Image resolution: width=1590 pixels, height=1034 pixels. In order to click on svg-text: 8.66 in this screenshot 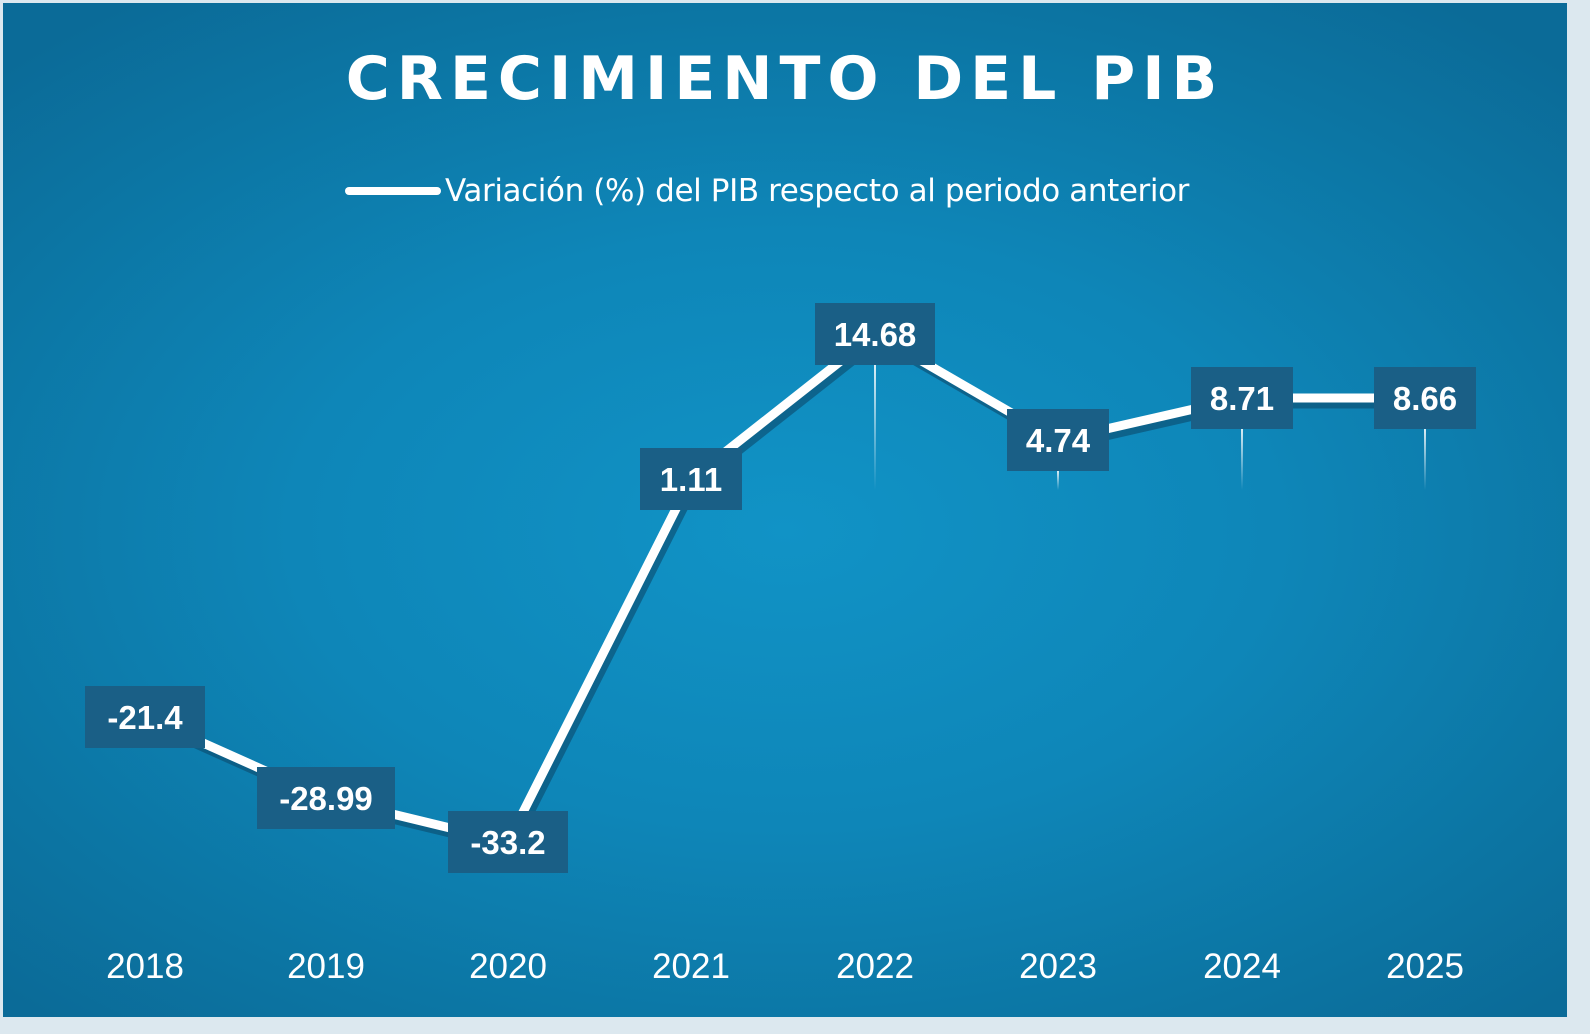, I will do `click(1425, 398)`.